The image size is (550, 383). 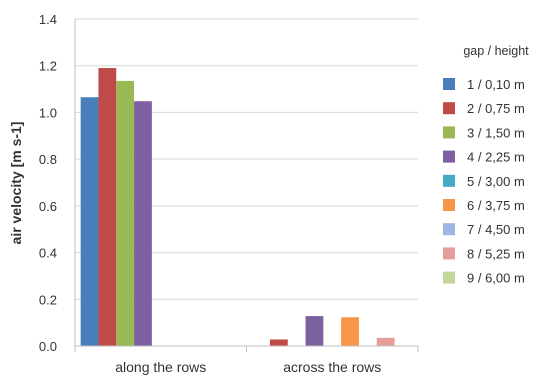 What do you see at coordinates (332, 367) in the screenshot?
I see `x-category-label: across the rows` at bounding box center [332, 367].